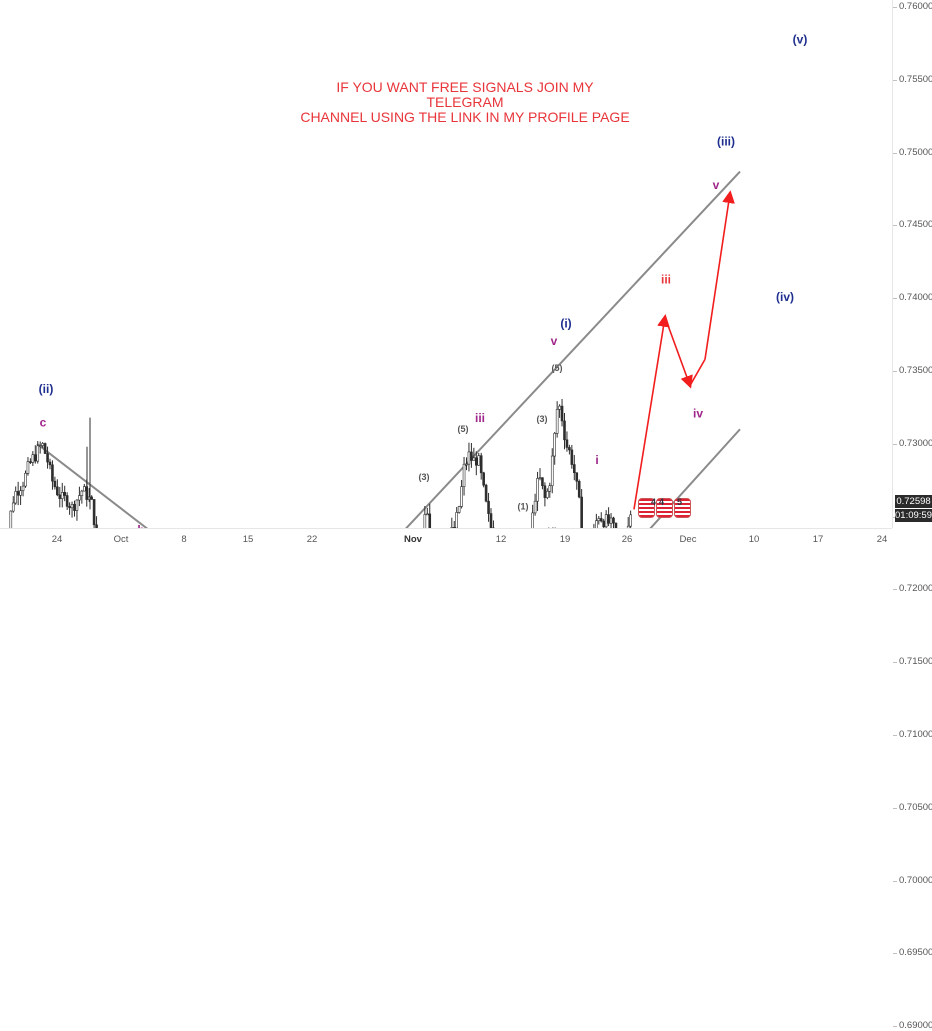 The image size is (932, 1031). What do you see at coordinates (915, 370) in the screenshot?
I see `price-tick-label: 0.73500` at bounding box center [915, 370].